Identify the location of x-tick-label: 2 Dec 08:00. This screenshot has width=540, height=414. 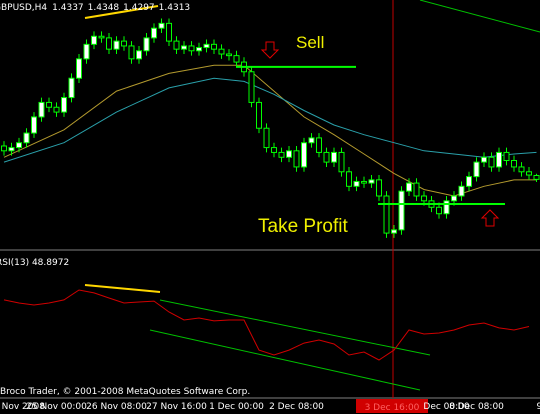
(296, 407).